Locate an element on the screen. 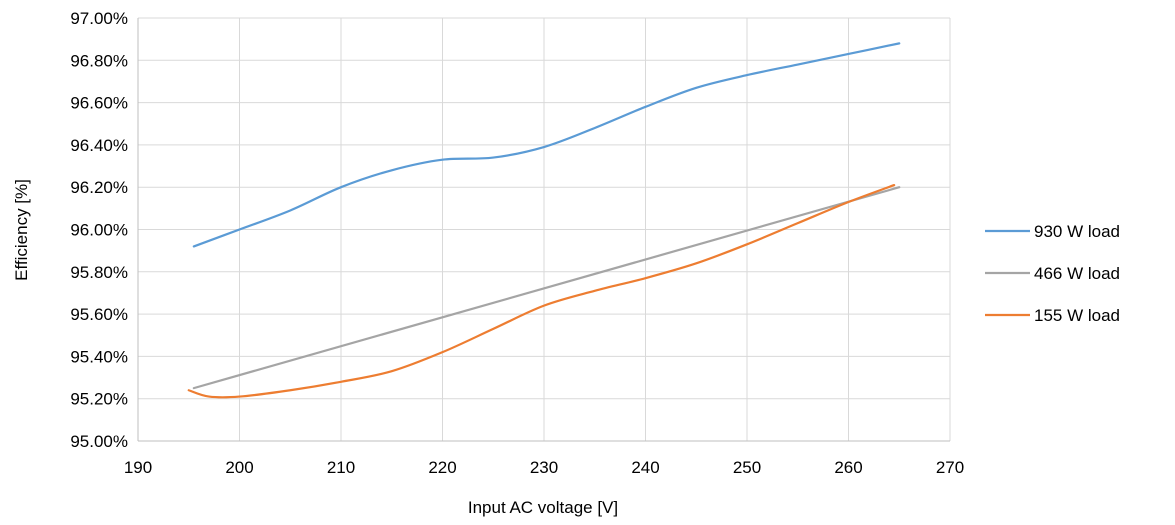 The image size is (1175, 525). y-tick-label: 95.20% is located at coordinates (99, 399).